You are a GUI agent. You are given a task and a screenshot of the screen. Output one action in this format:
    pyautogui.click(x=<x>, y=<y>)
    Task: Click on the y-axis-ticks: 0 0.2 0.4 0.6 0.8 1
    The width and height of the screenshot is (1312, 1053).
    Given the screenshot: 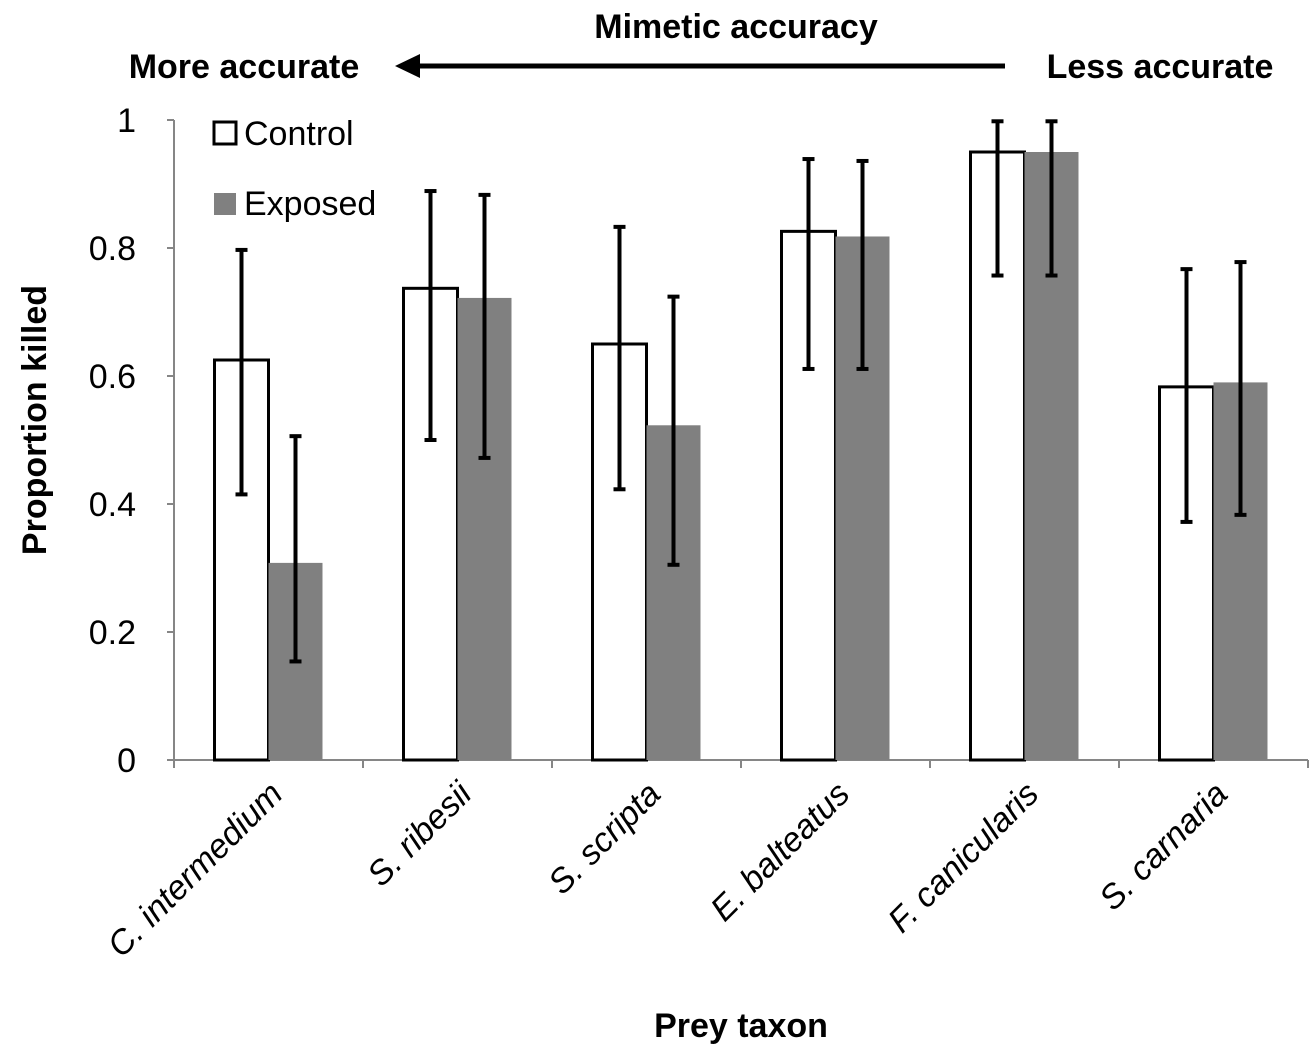 What is the action you would take?
    pyautogui.click(x=131, y=441)
    